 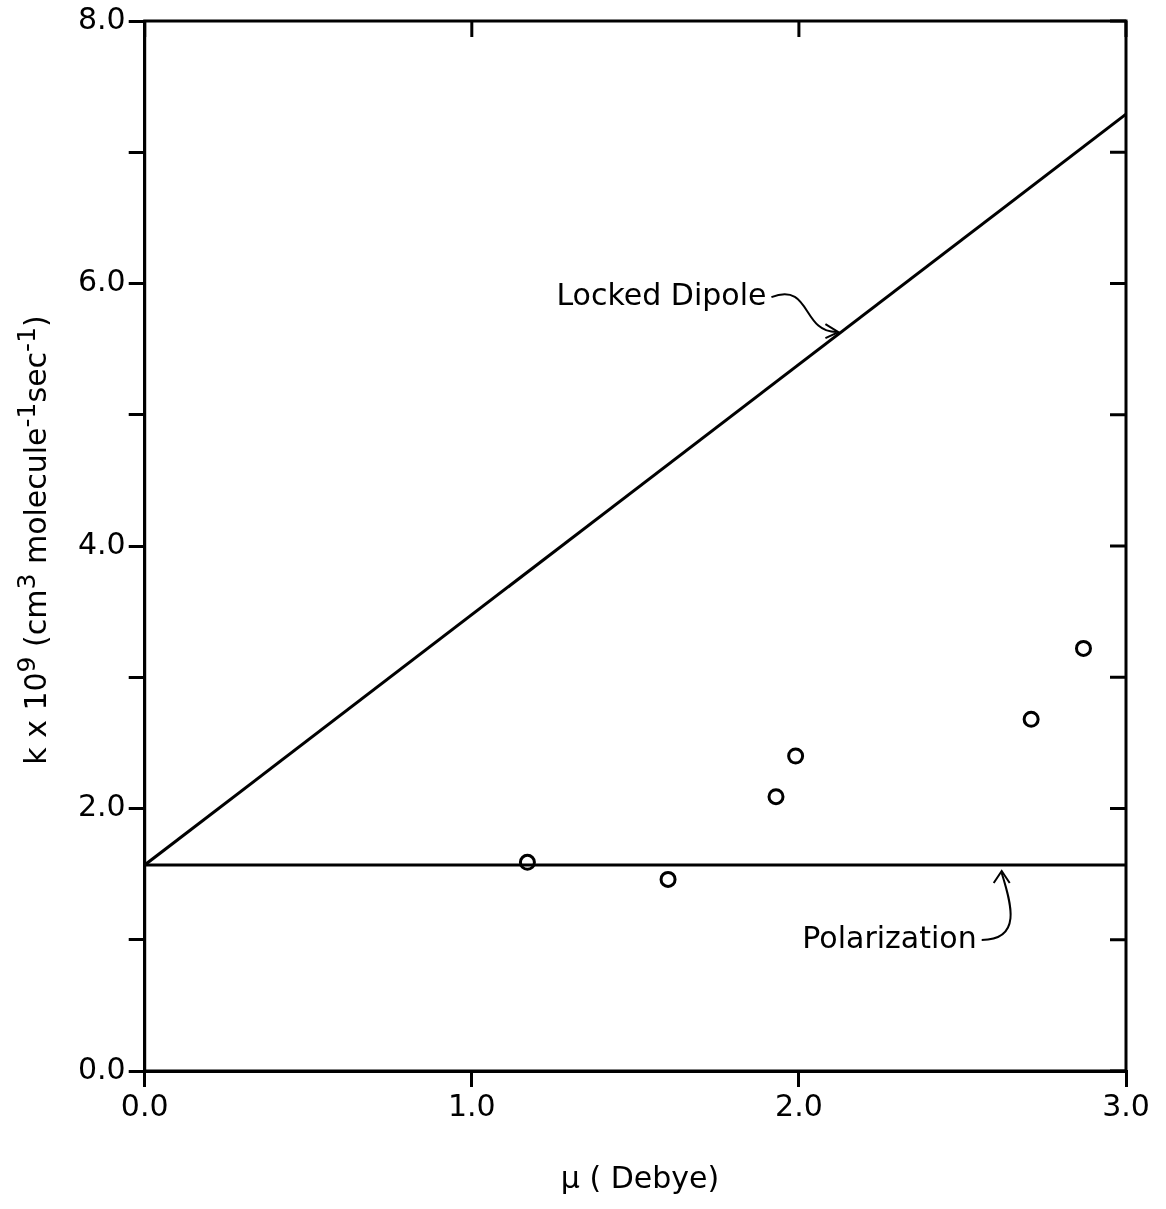 What do you see at coordinates (640, 1177) in the screenshot?
I see `x-axis-title: μ ( Debye)` at bounding box center [640, 1177].